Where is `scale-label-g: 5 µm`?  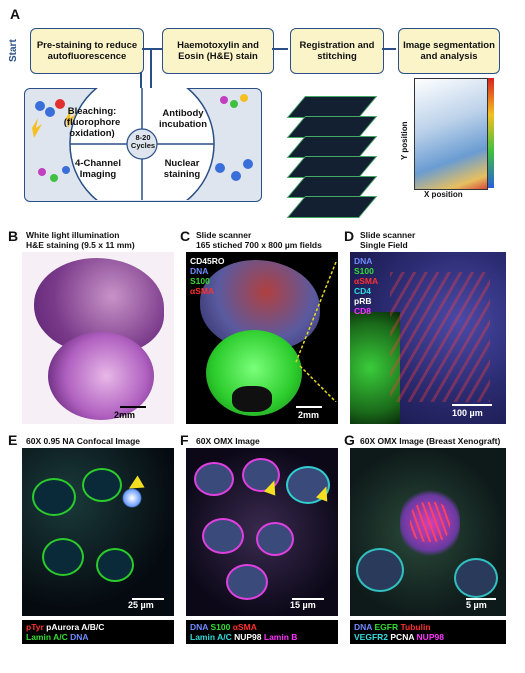
scale-label-g: 5 µm is located at coordinates (476, 605).